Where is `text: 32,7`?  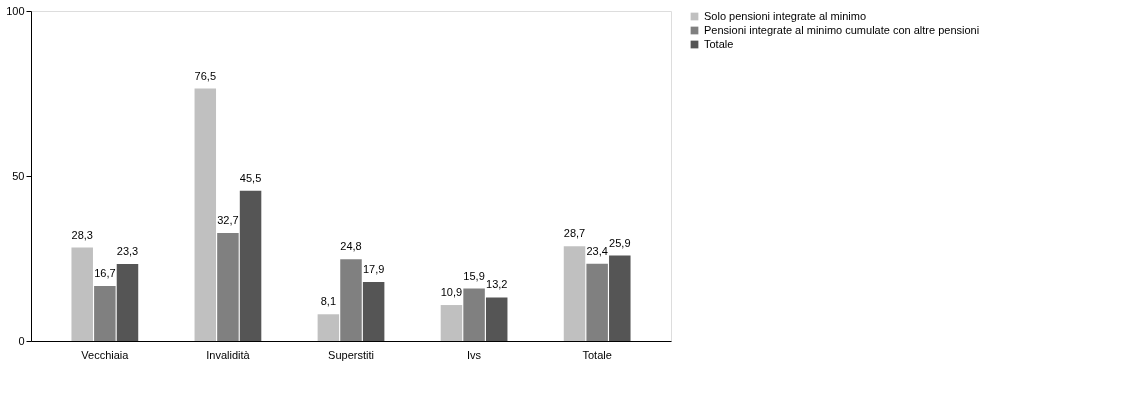 text: 32,7 is located at coordinates (228, 220).